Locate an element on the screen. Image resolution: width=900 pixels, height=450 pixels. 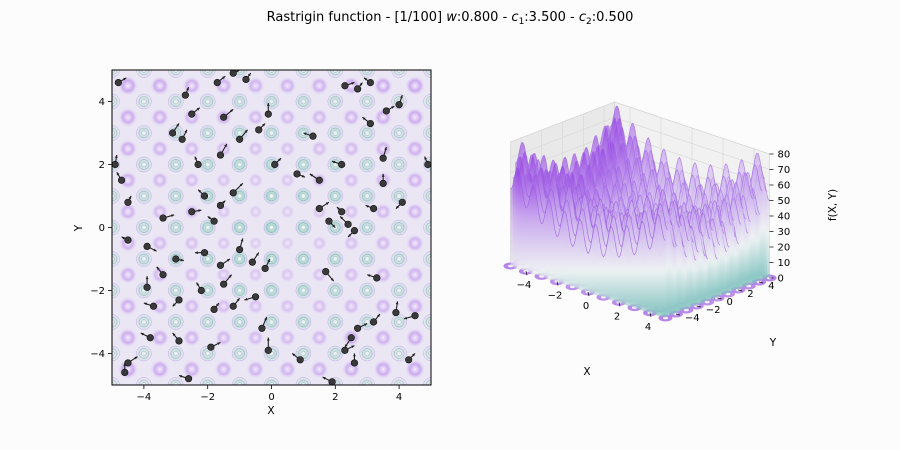
y-tick-label: 4 is located at coordinates (102, 102).